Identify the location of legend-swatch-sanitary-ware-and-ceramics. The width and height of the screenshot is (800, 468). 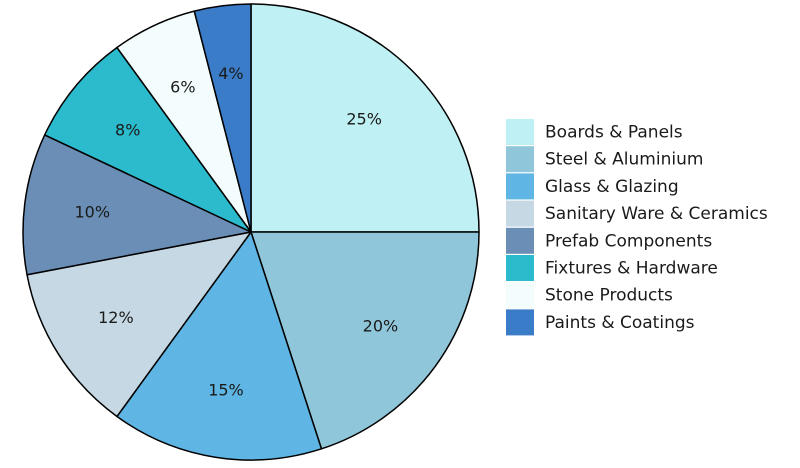
(520, 213).